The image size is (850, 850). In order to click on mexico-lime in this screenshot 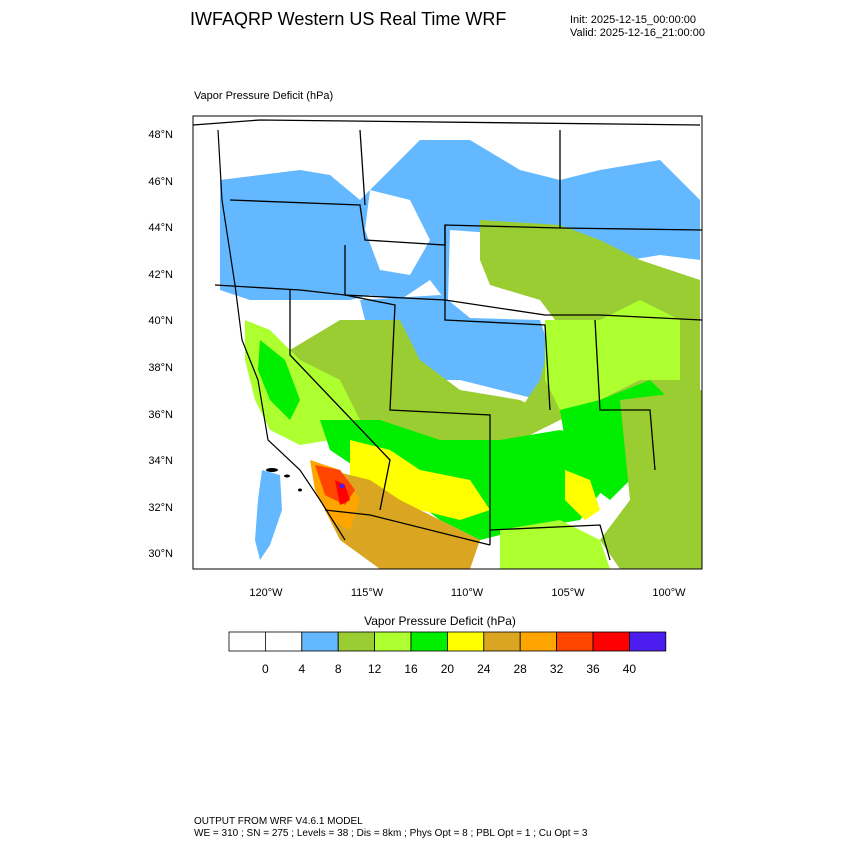, I will do `click(555, 544)`.